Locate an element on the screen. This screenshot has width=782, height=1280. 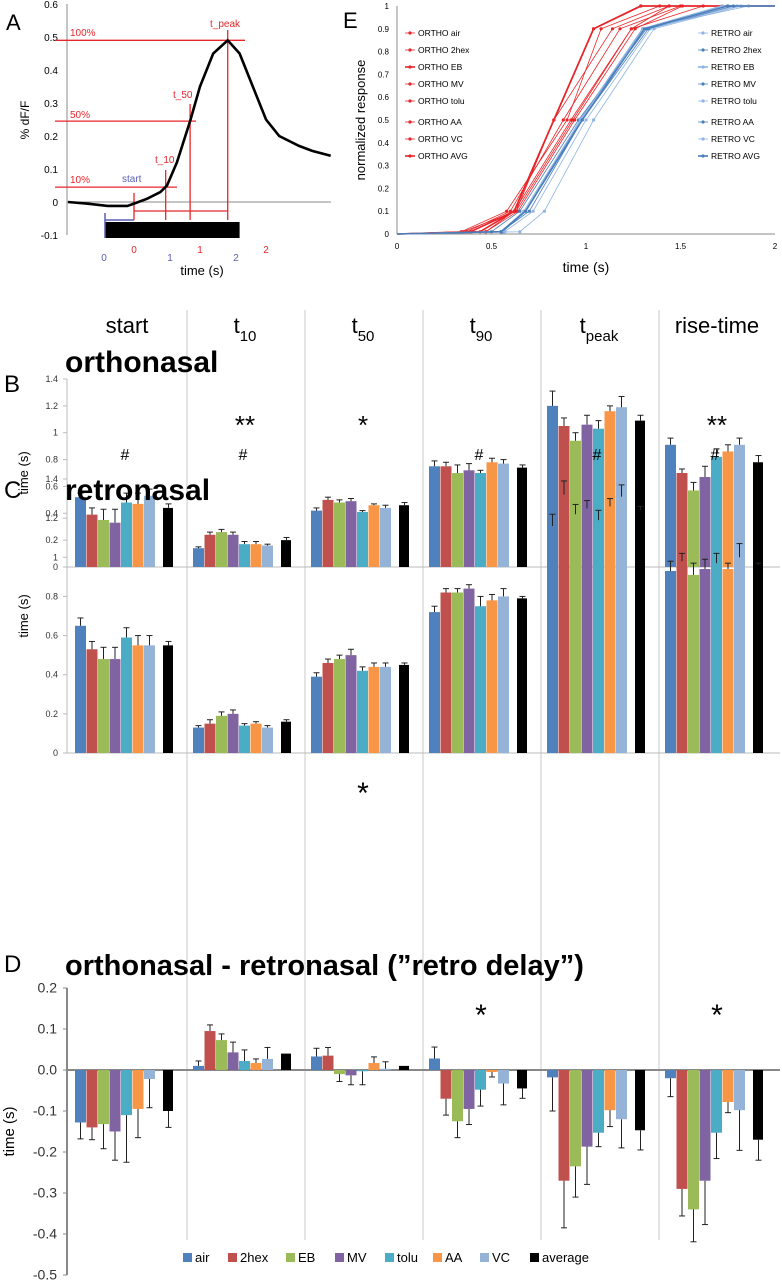
y-axis-label: time (s) is located at coordinates (23, 615).